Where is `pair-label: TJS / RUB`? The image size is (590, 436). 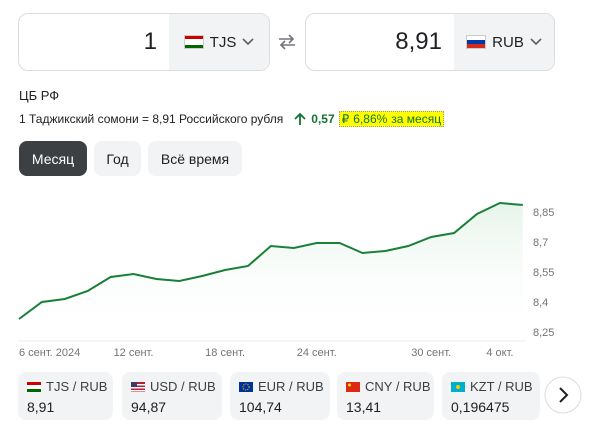
pair-label: TJS / RUB is located at coordinates (77, 386).